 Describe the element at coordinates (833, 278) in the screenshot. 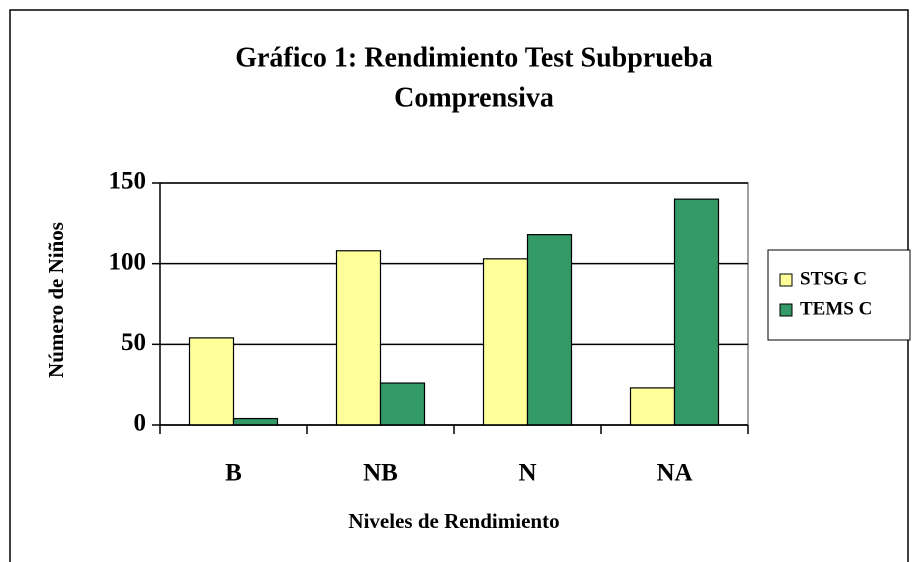

I see `legend-label: STSG C` at that location.